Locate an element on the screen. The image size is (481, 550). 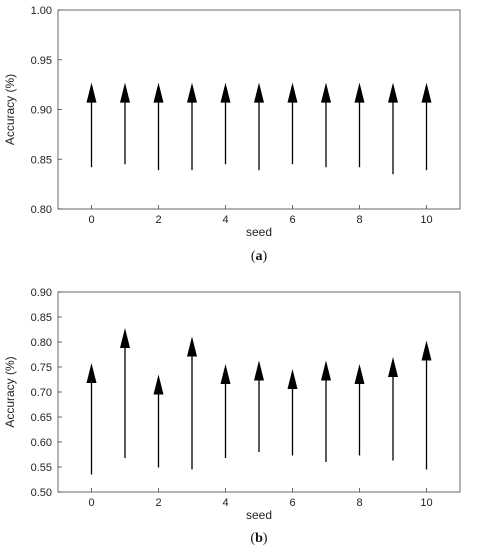
y-tick-label: 0.95 is located at coordinates (41, 61).